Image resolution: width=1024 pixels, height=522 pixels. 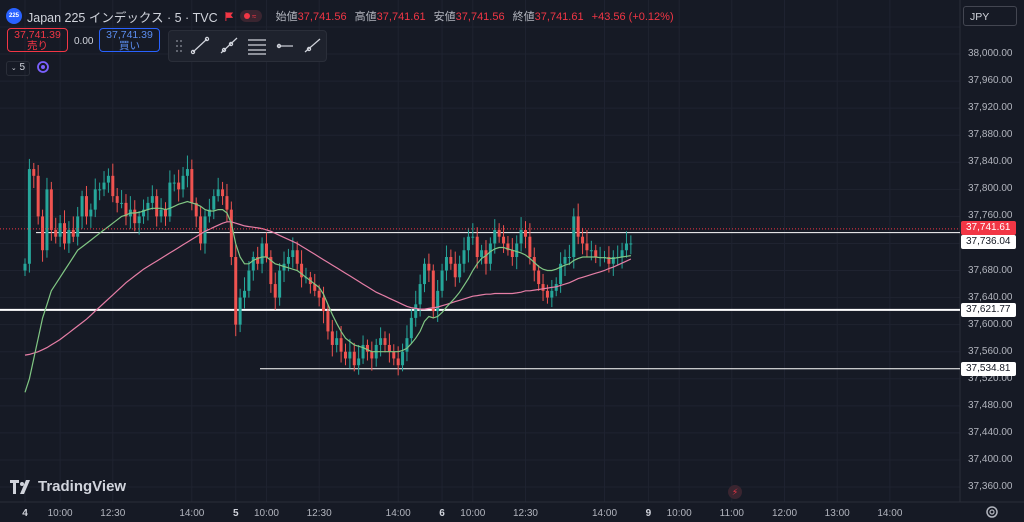 I want to click on high-value: 37,741.61, so click(x=401, y=17).